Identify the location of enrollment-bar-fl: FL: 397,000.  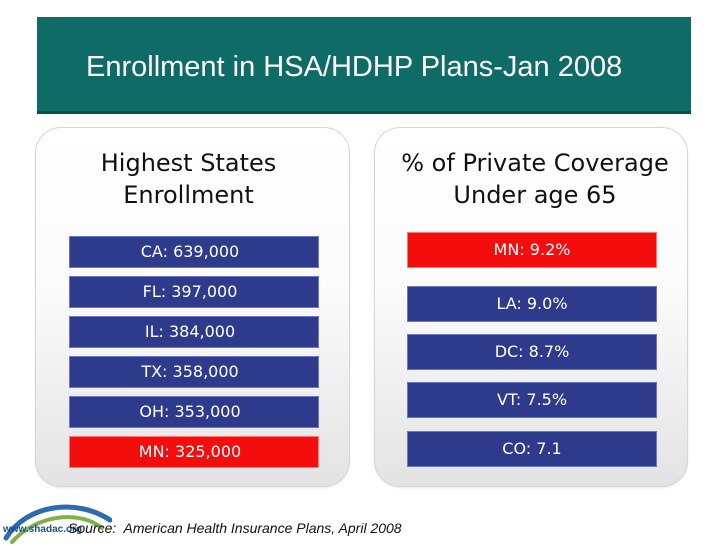
(194, 292).